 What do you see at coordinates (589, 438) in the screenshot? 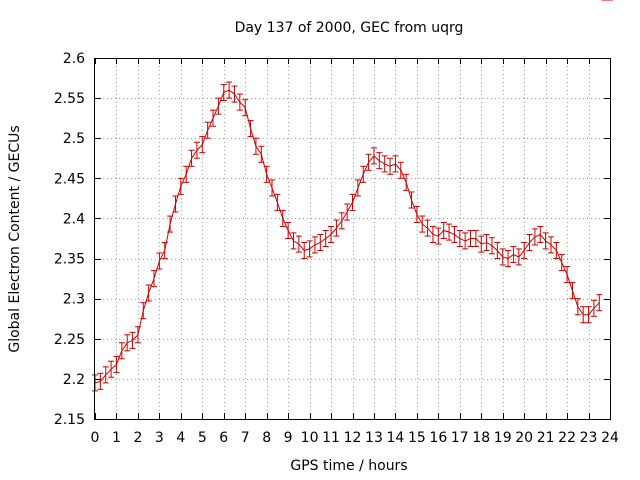
I see `x-tick-label: 23` at bounding box center [589, 438].